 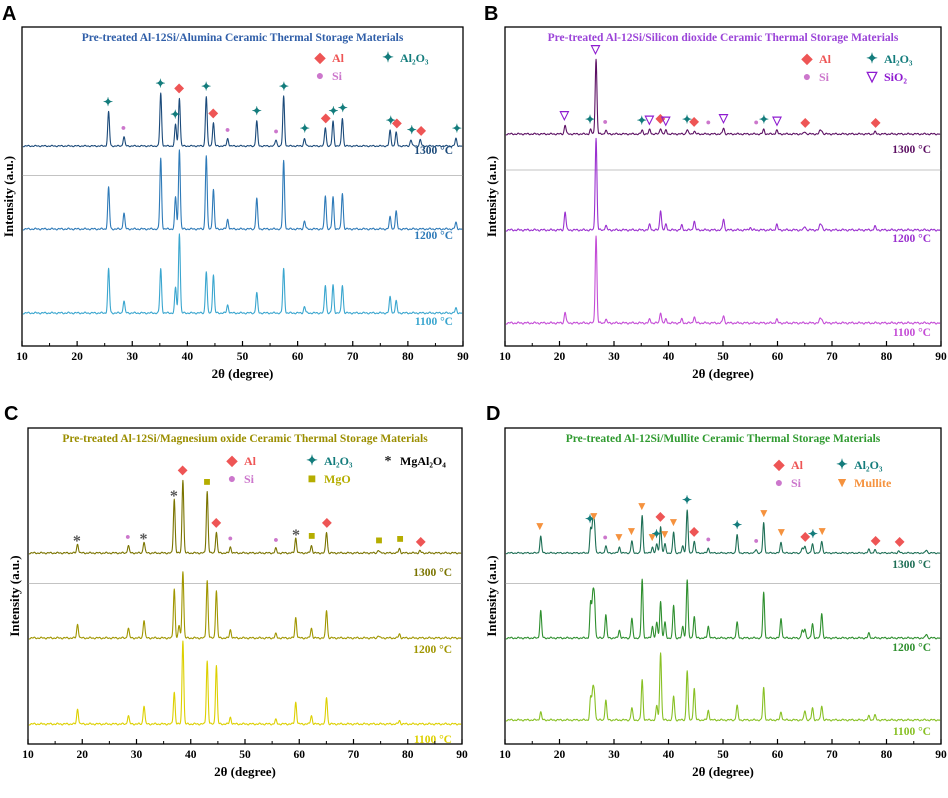 I want to click on phase-marker: *, so click(x=174, y=496).